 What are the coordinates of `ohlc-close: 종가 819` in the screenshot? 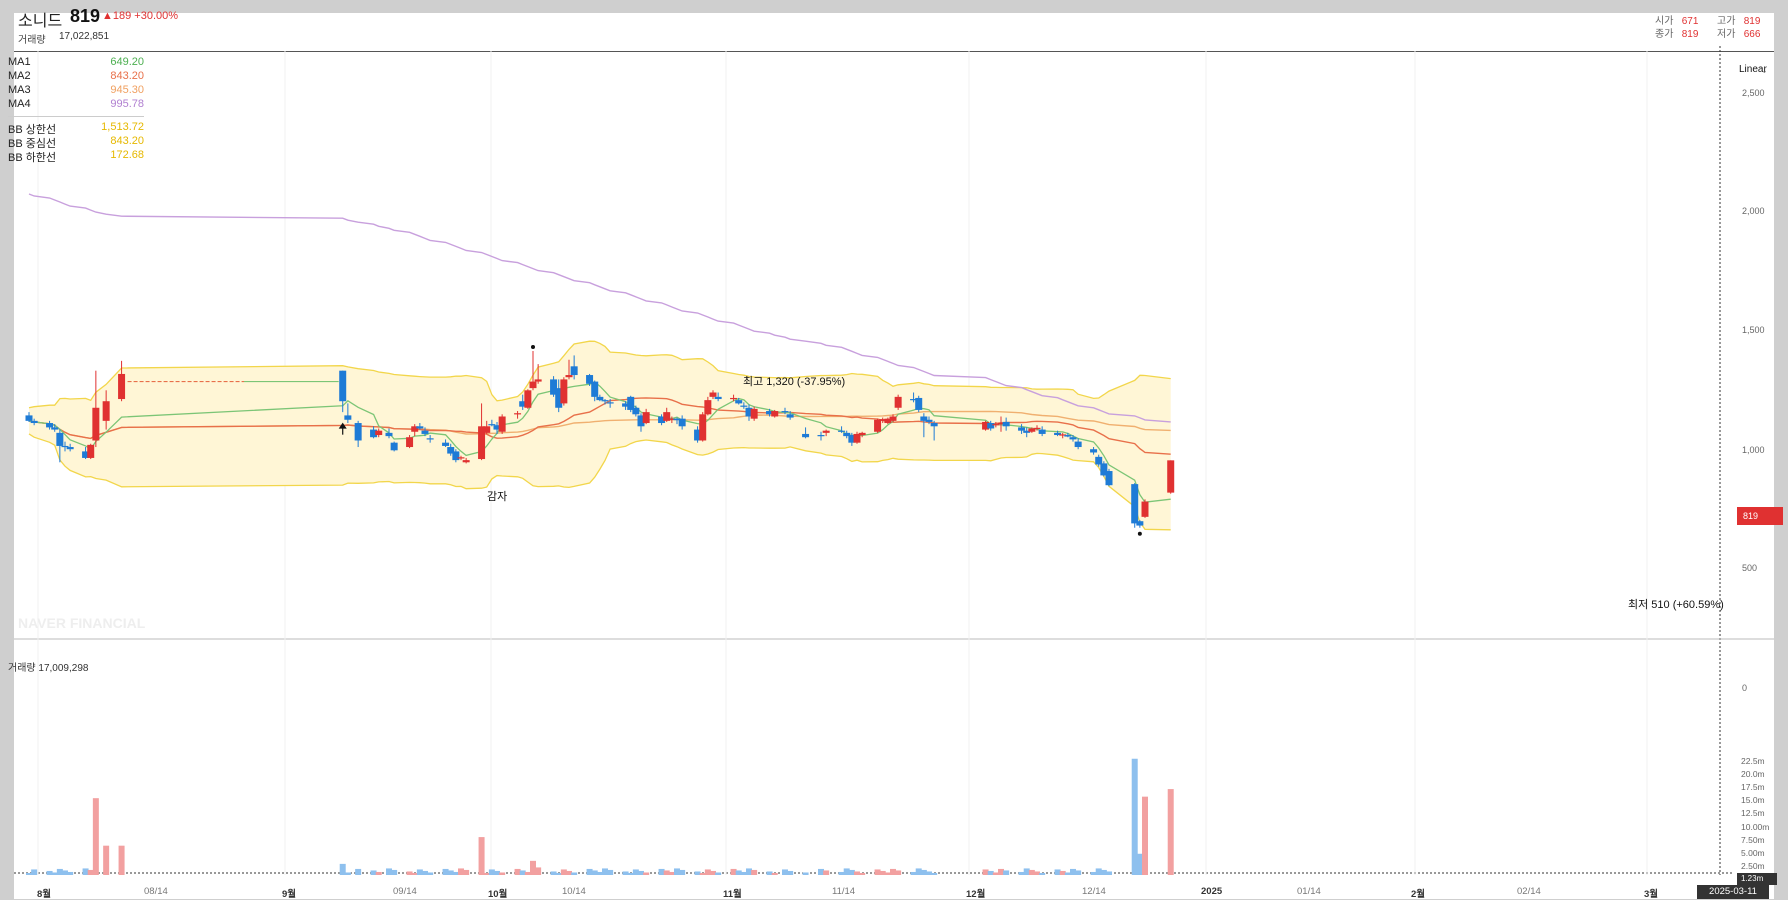 It's located at (1677, 34).